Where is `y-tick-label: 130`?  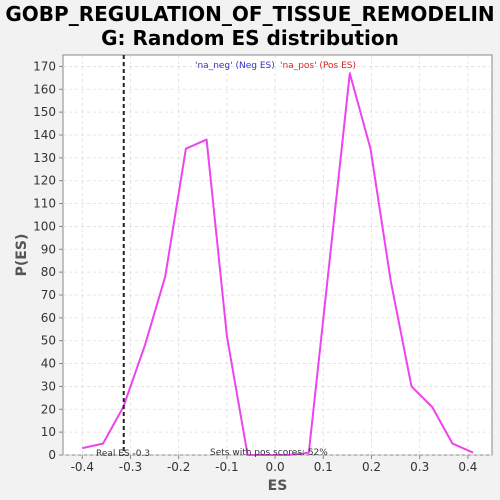 y-tick-label: 130 is located at coordinates (44, 158).